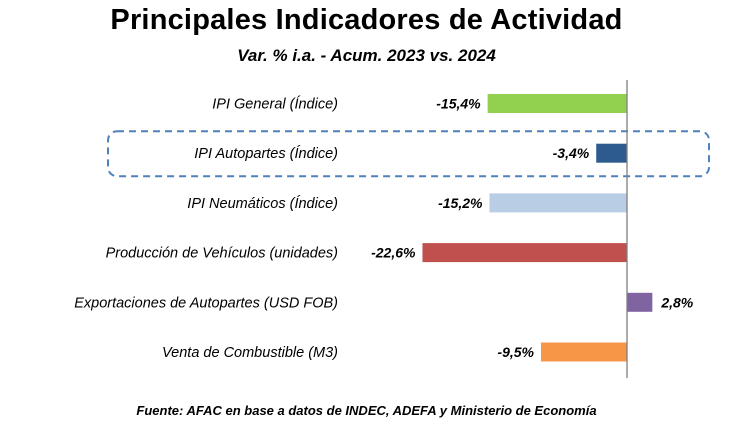 This screenshot has width=733, height=432. Describe the element at coordinates (222, 254) in the screenshot. I see `category-label: Producción de Vehículos (unidades)` at that location.